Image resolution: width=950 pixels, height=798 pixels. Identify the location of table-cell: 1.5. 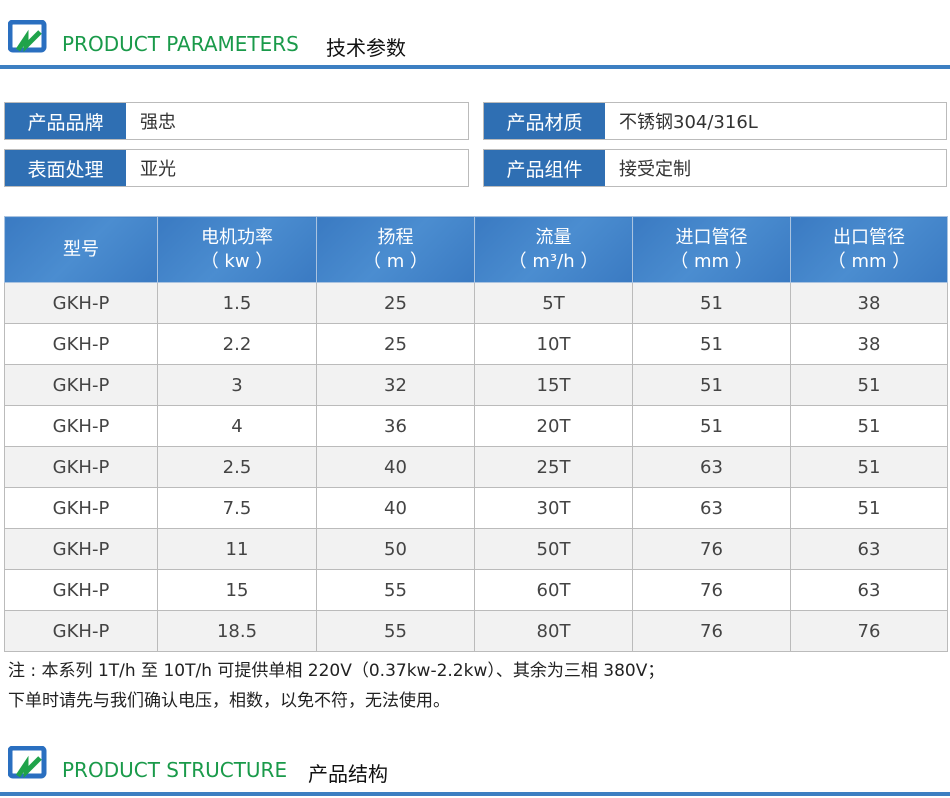
(237, 303).